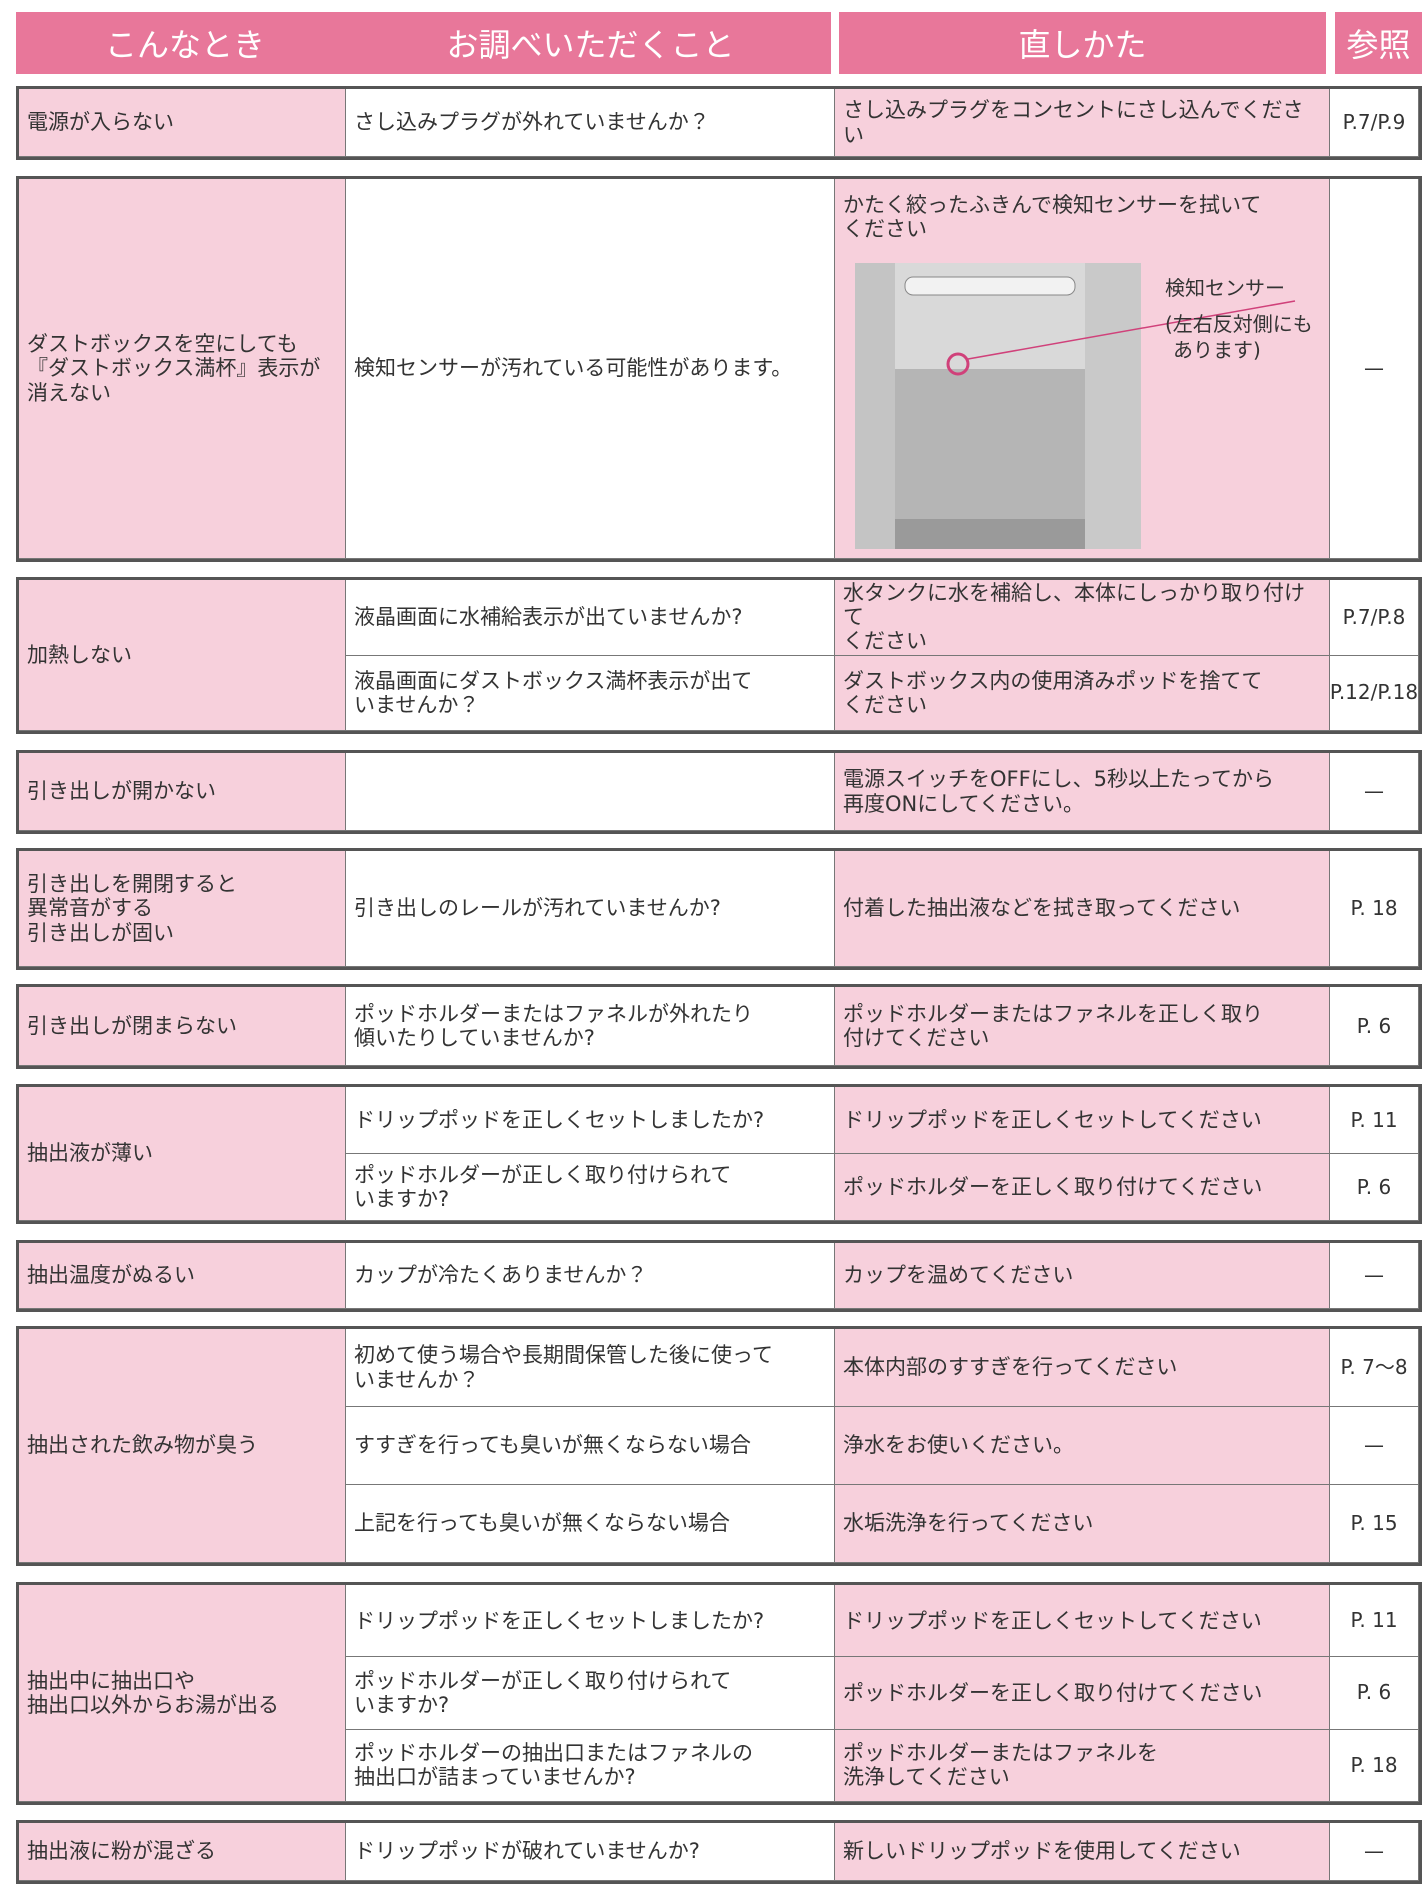 This screenshot has width=1427, height=1888. Describe the element at coordinates (1374, 1524) in the screenshot. I see `ref-cell: P. 15` at that location.